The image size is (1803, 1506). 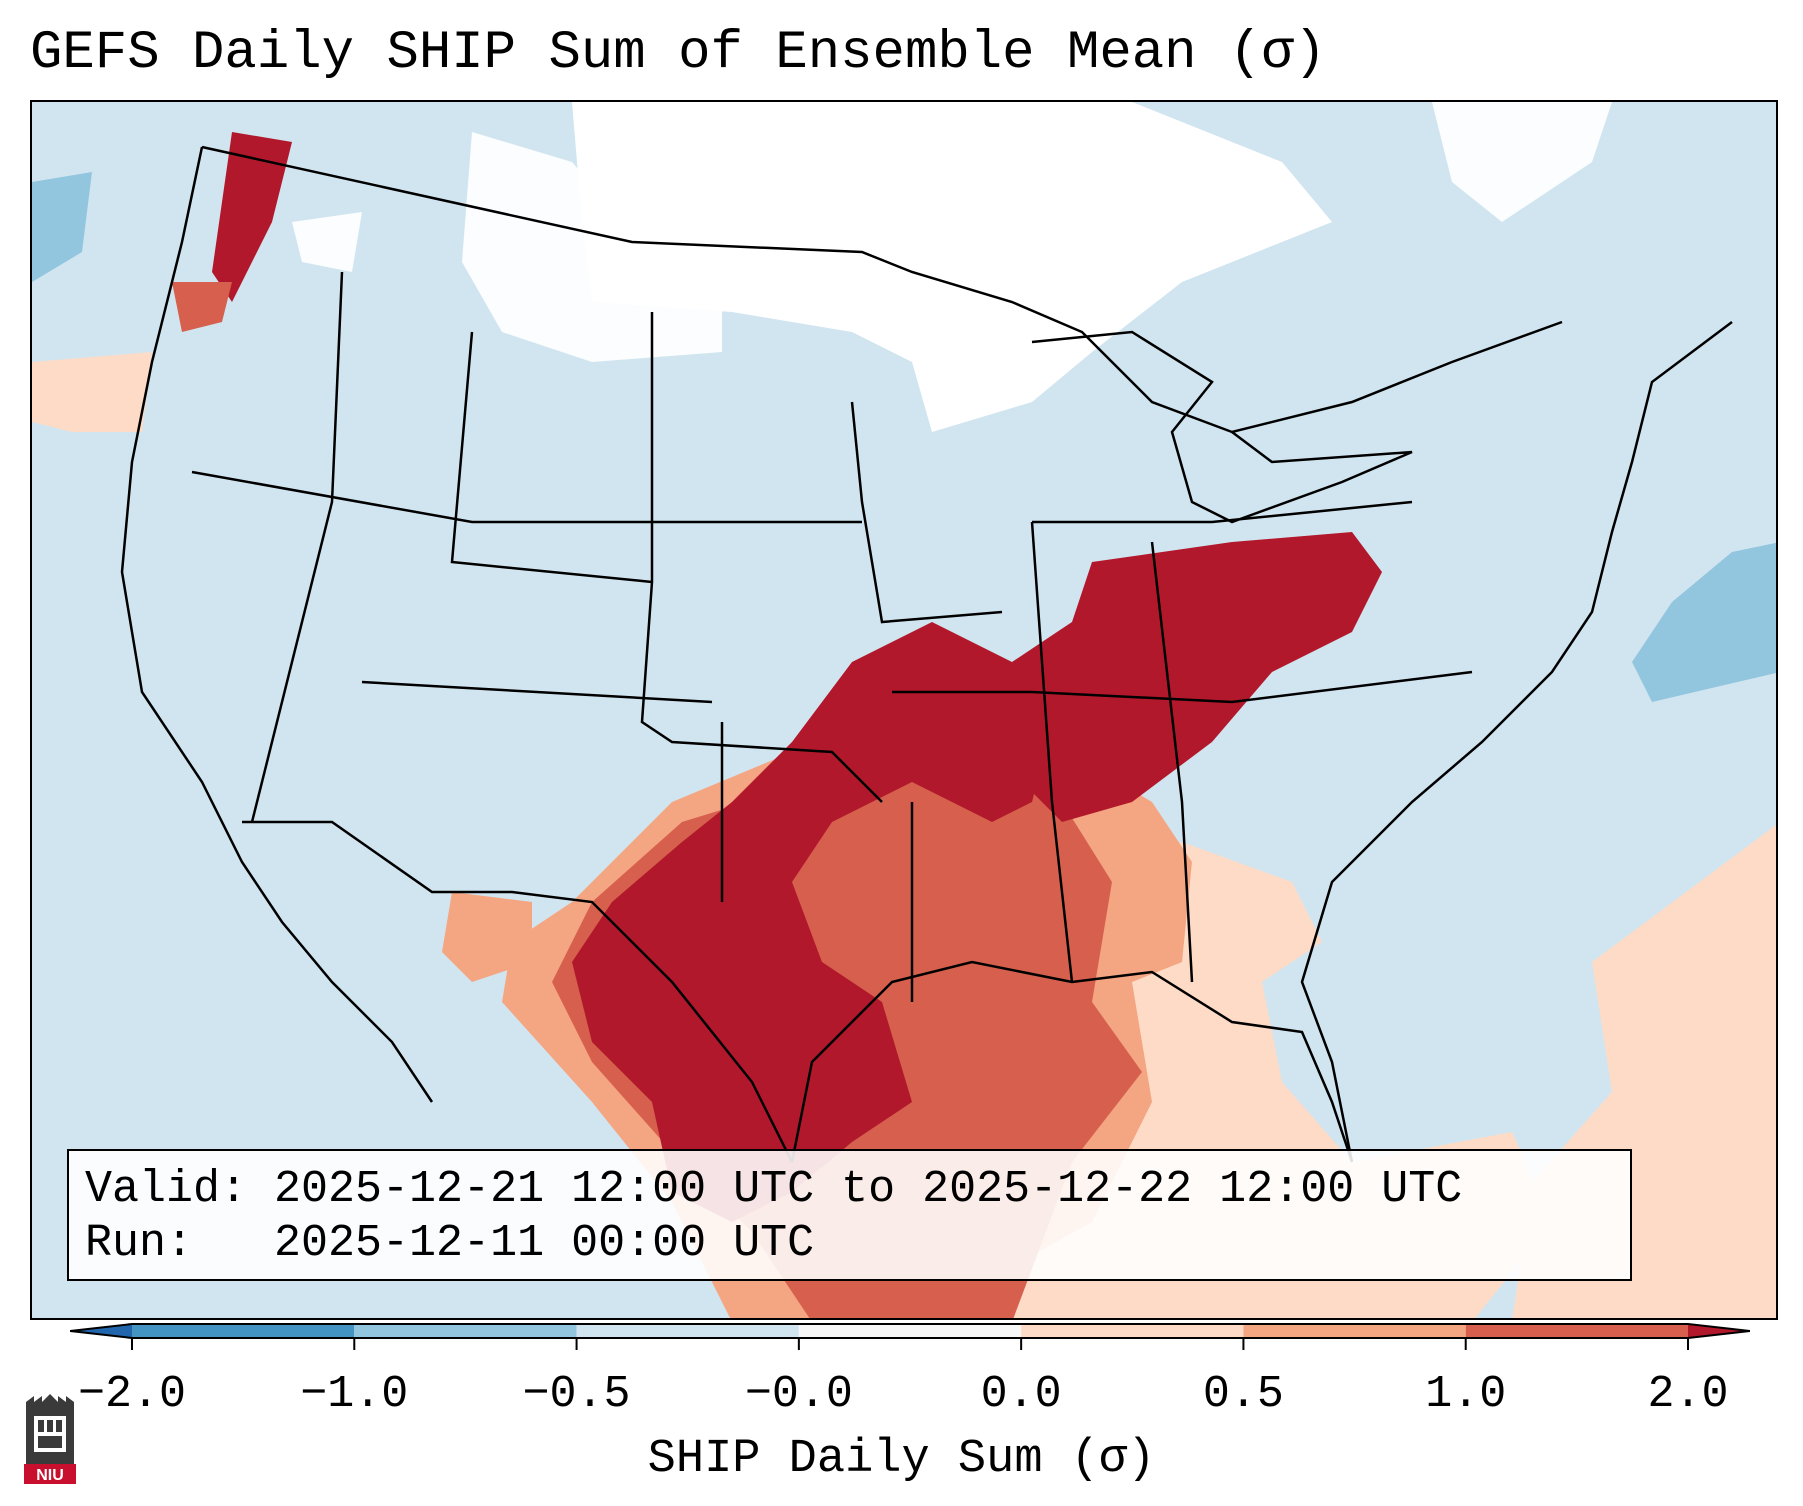 What do you see at coordinates (812, 922) in the screenshot?
I see `region-texas-gulf-core` at bounding box center [812, 922].